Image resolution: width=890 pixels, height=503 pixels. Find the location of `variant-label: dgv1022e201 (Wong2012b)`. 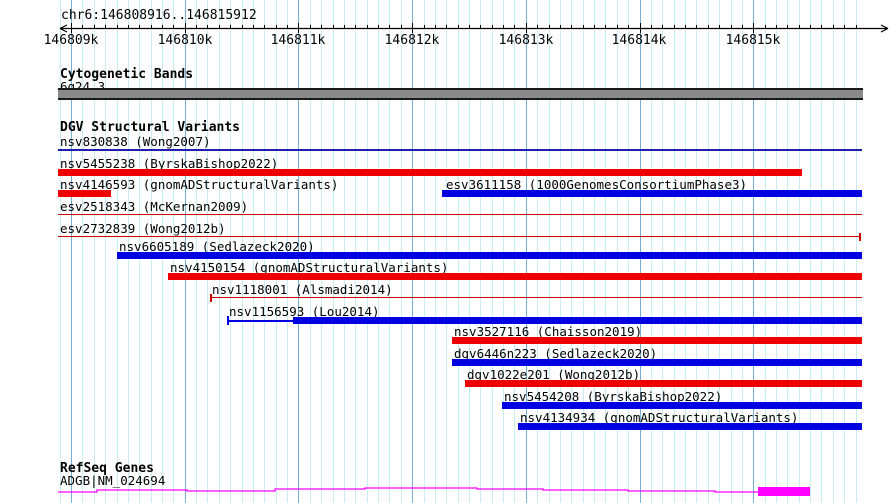

variant-label: dgv1022e201 (Wong2012b) is located at coordinates (554, 374).